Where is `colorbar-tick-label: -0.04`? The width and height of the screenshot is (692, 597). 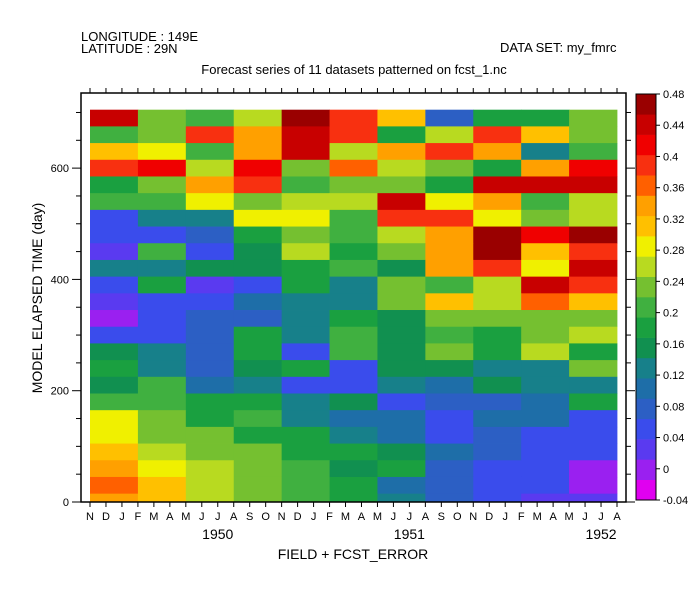 colorbar-tick-label: -0.04 is located at coordinates (675, 501).